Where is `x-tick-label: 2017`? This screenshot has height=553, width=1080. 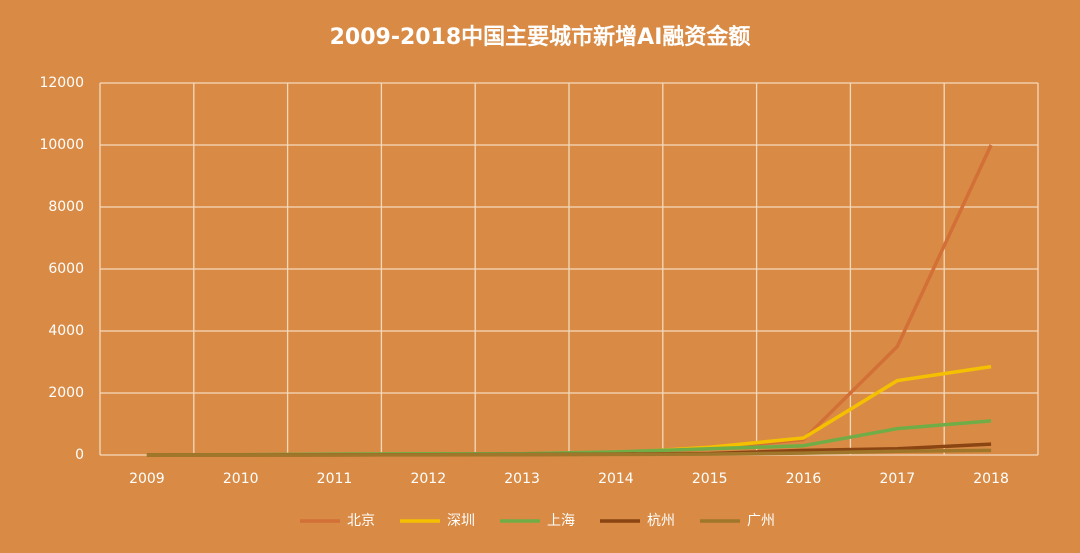
x-tick-label: 2017 is located at coordinates (897, 479).